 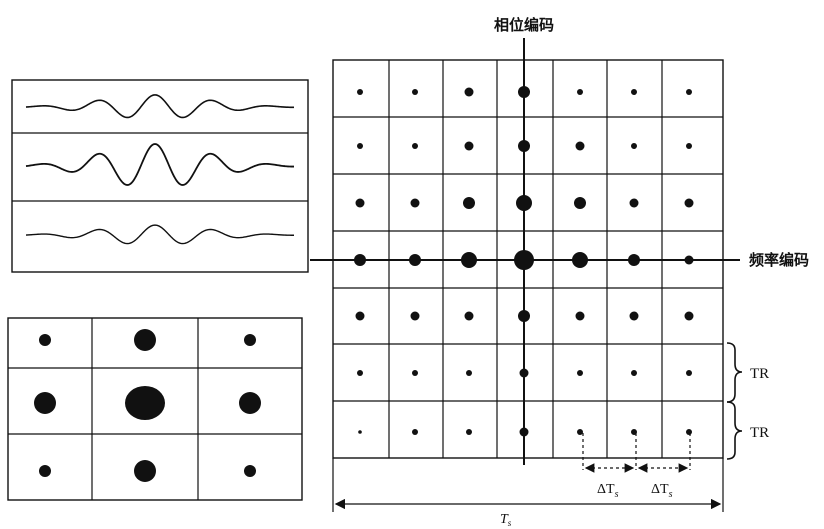 What do you see at coordinates (734, 430) in the screenshot?
I see `tr-brace-lower` at bounding box center [734, 430].